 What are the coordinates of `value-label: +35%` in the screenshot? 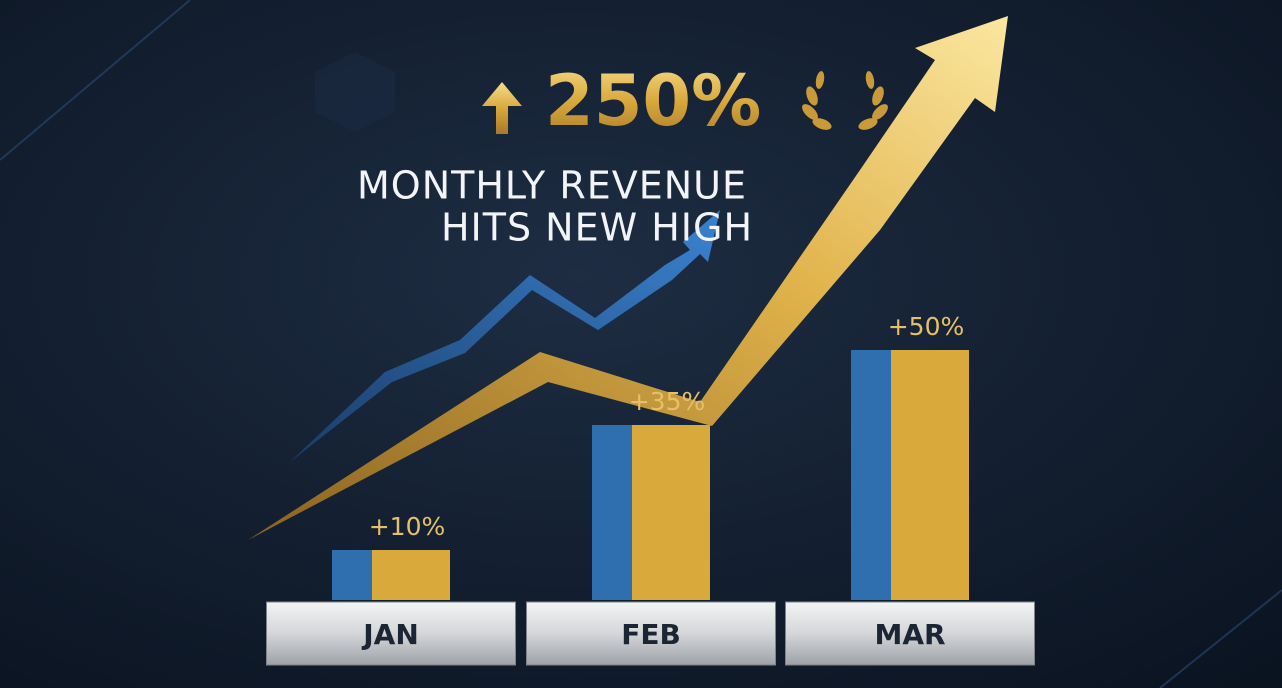 It's located at (667, 401).